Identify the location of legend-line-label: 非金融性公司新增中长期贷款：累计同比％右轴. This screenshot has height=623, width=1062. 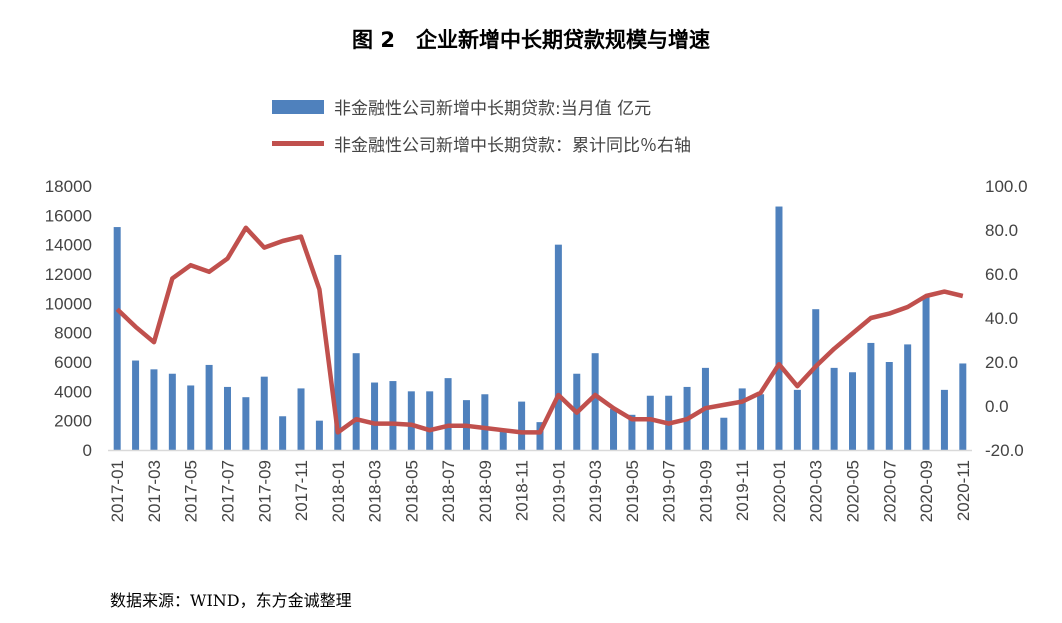
(512, 146).